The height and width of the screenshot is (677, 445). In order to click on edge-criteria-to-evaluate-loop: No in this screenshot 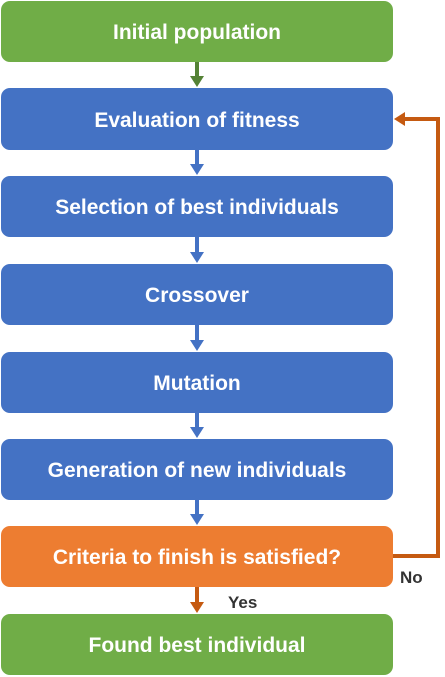, I will do `click(416, 349)`.